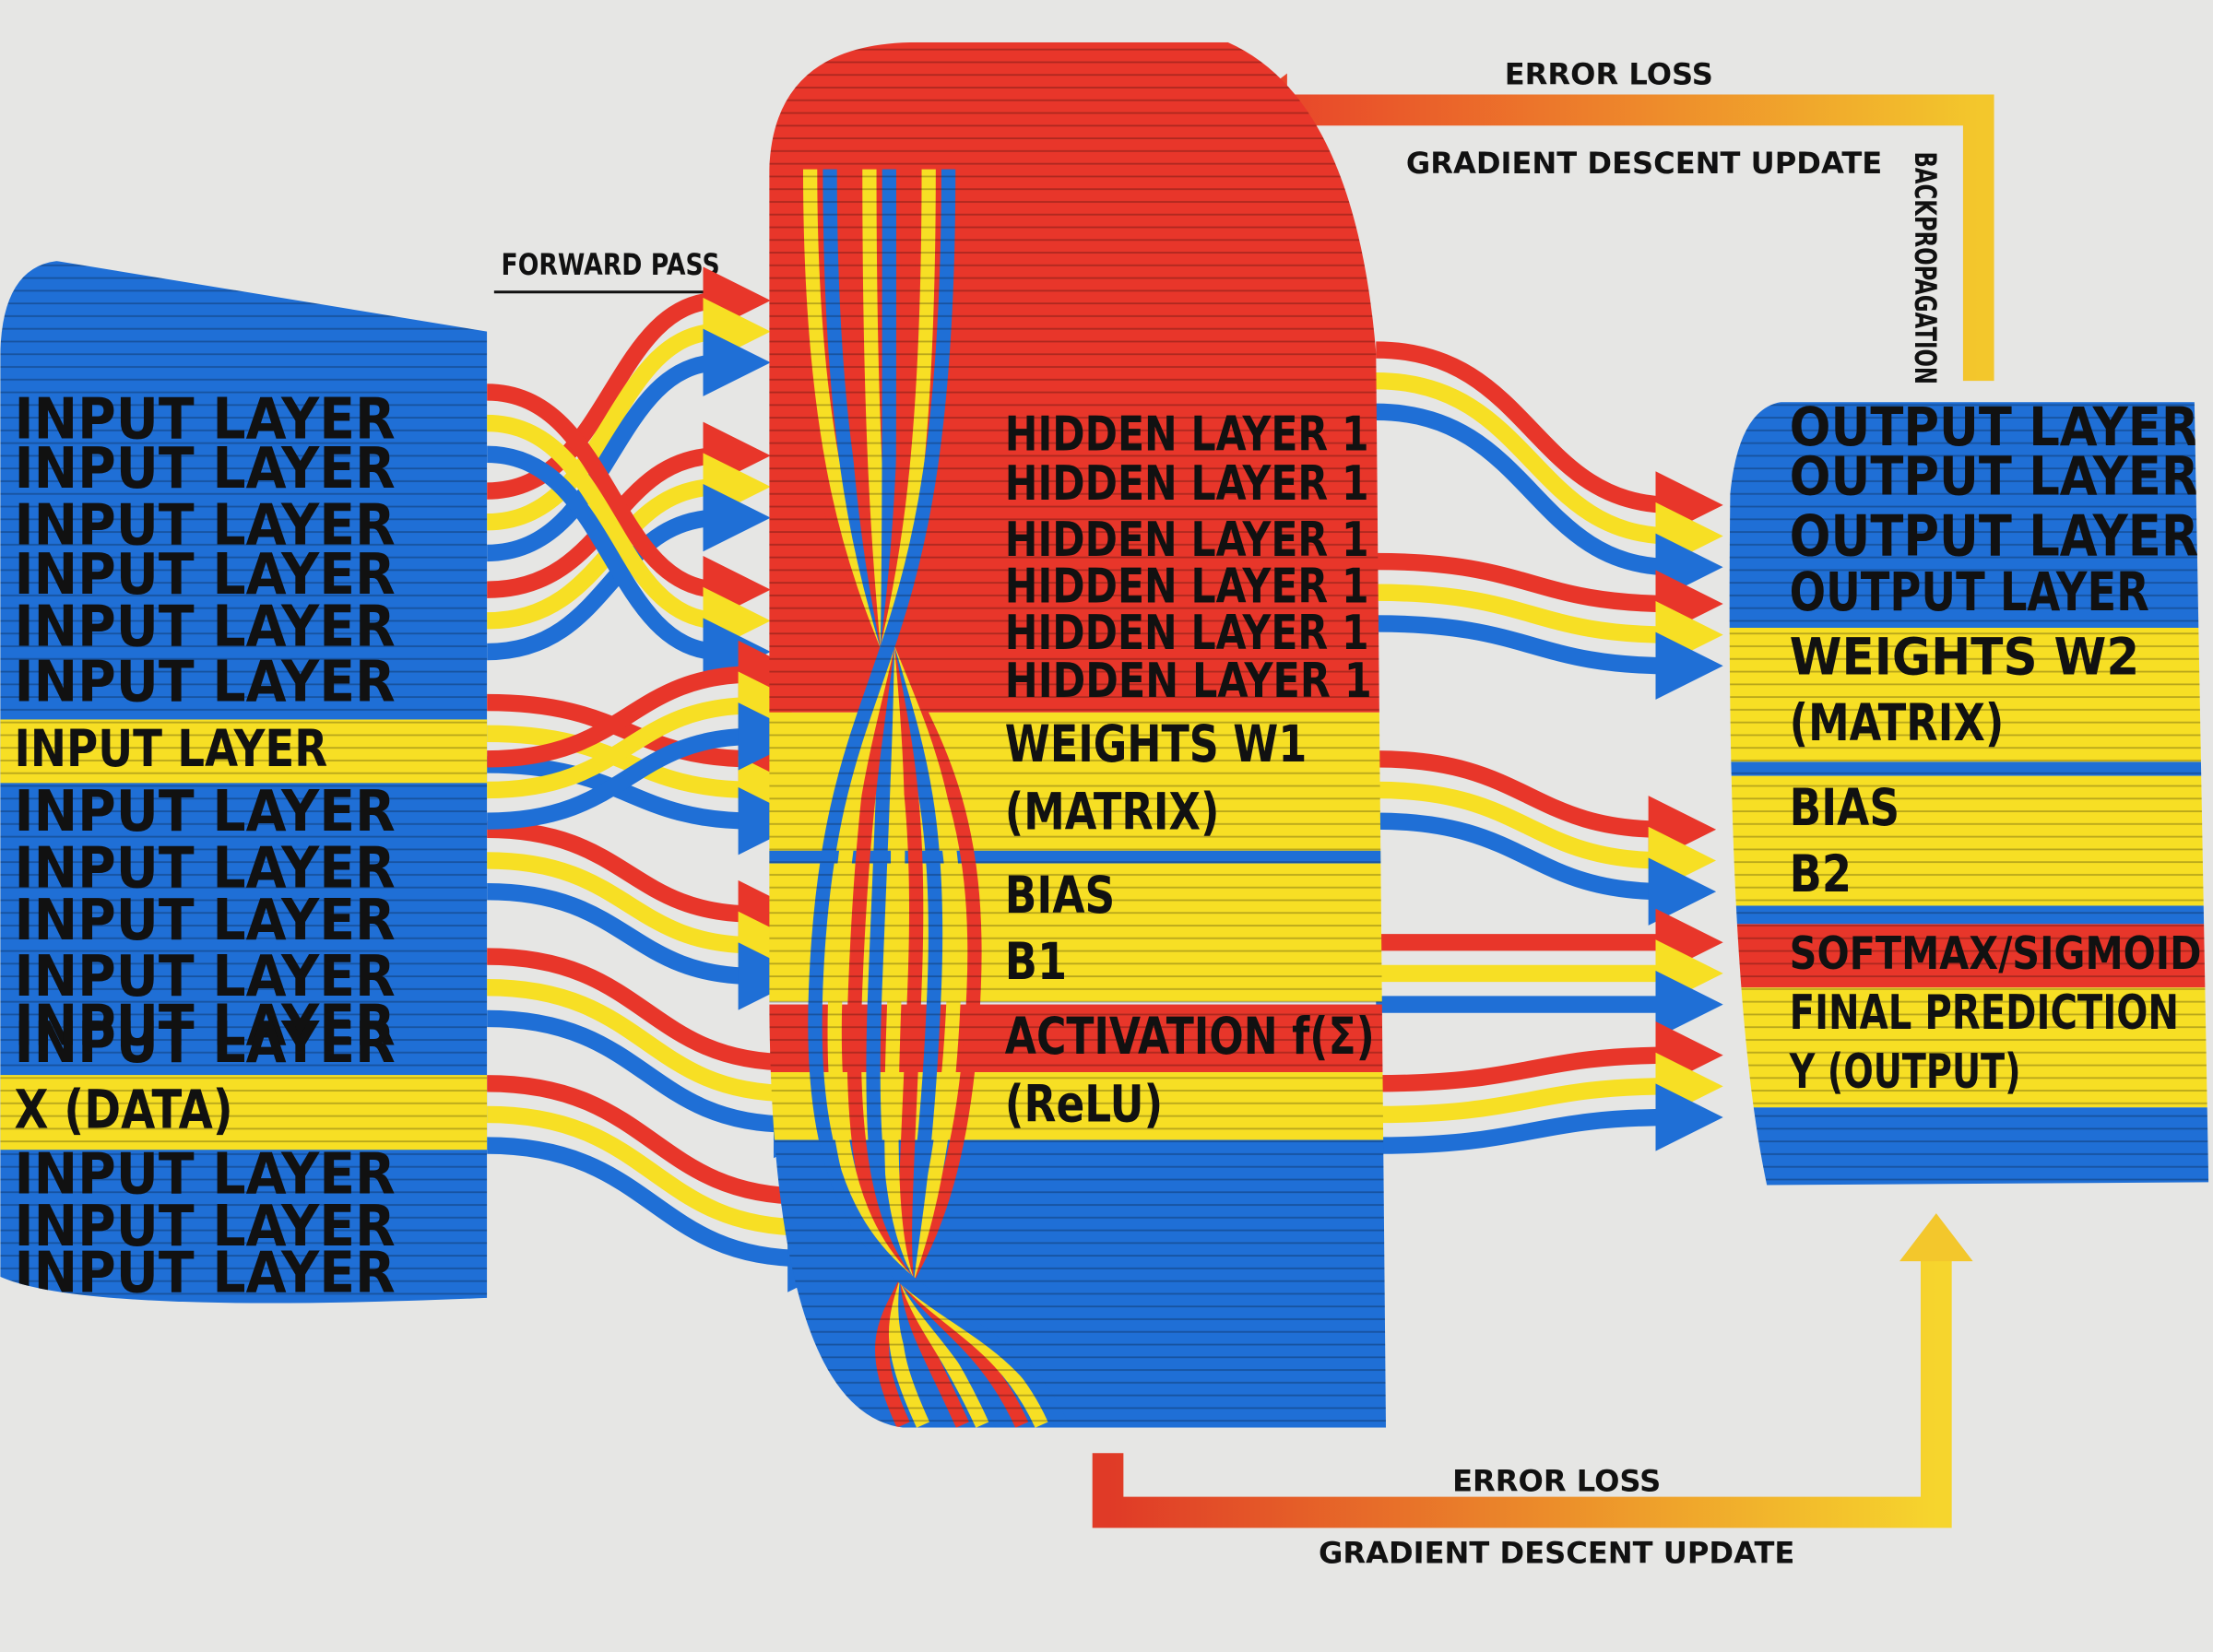  I want to click on output-weights: WEIGHTS W2, so click(1965, 656).